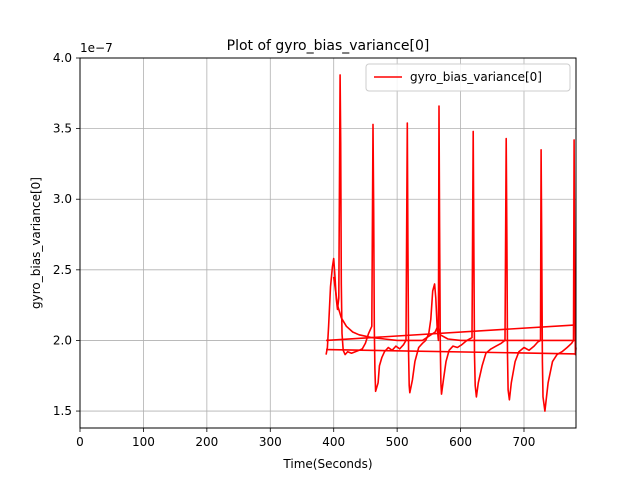 The height and width of the screenshot is (480, 640). I want to click on x-tick-label: 600, so click(460, 442).